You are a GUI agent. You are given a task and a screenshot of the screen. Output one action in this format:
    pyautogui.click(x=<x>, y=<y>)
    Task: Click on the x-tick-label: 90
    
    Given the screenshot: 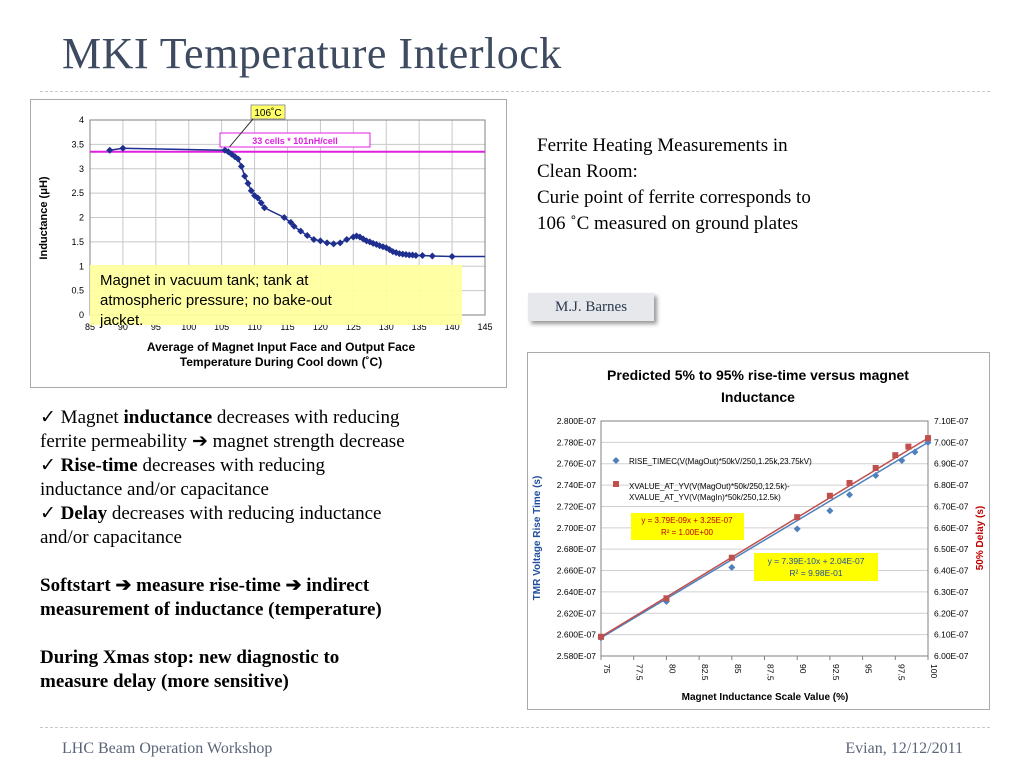 What is the action you would take?
    pyautogui.click(x=123, y=327)
    